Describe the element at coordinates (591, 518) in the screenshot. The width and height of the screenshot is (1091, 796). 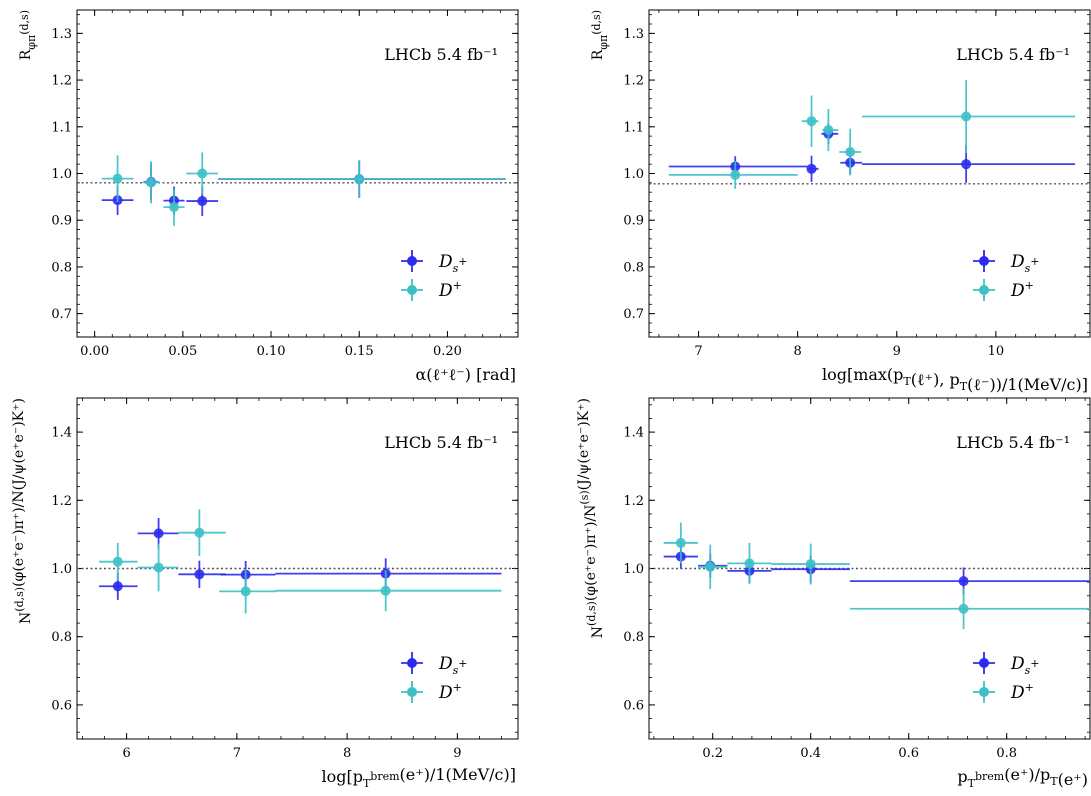
I see `y-axis-label: N(d,s)(φ(e⁺e⁻)π⁺)/N(s)(J/ψ(e⁺e⁻)K⁺)` at that location.